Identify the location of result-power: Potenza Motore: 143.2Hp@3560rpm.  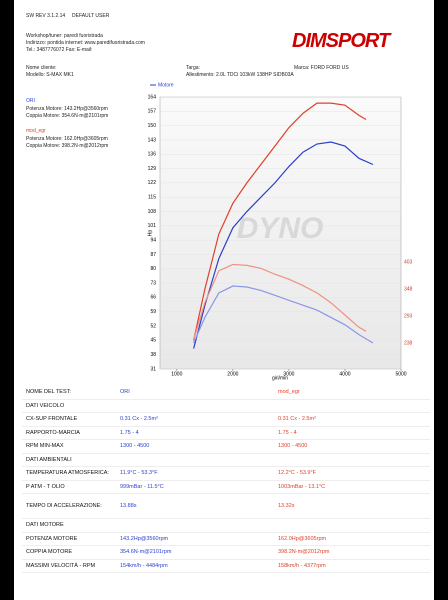
(67, 109).